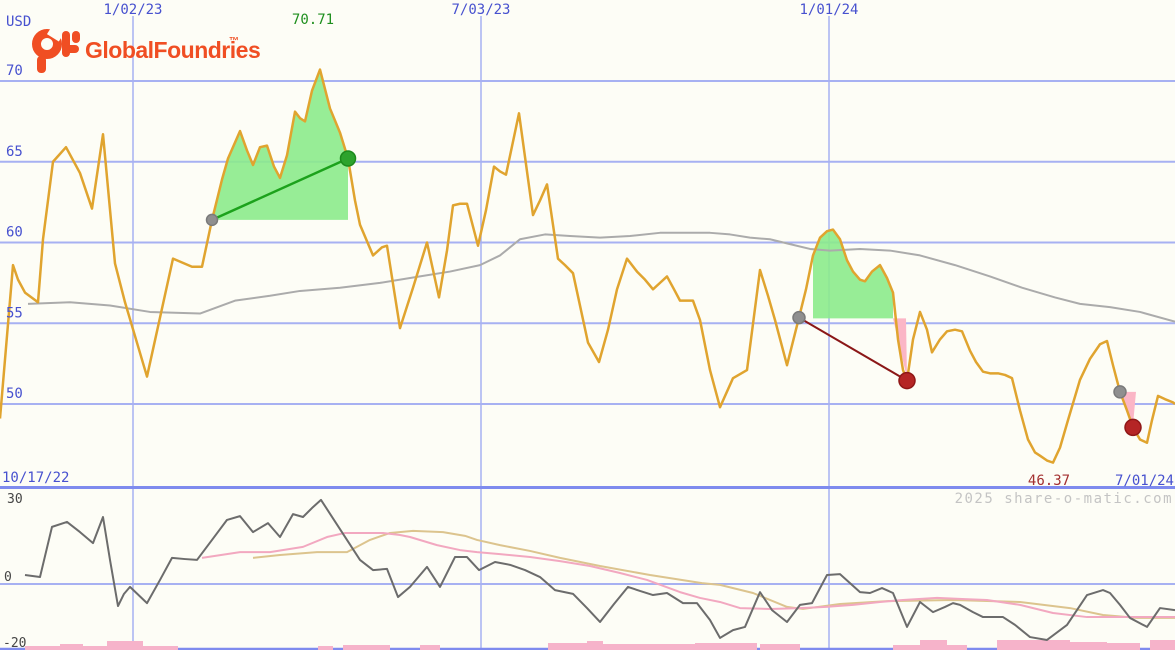  Describe the element at coordinates (132, 10) in the screenshot. I see `date-label: 1/02/23` at that location.